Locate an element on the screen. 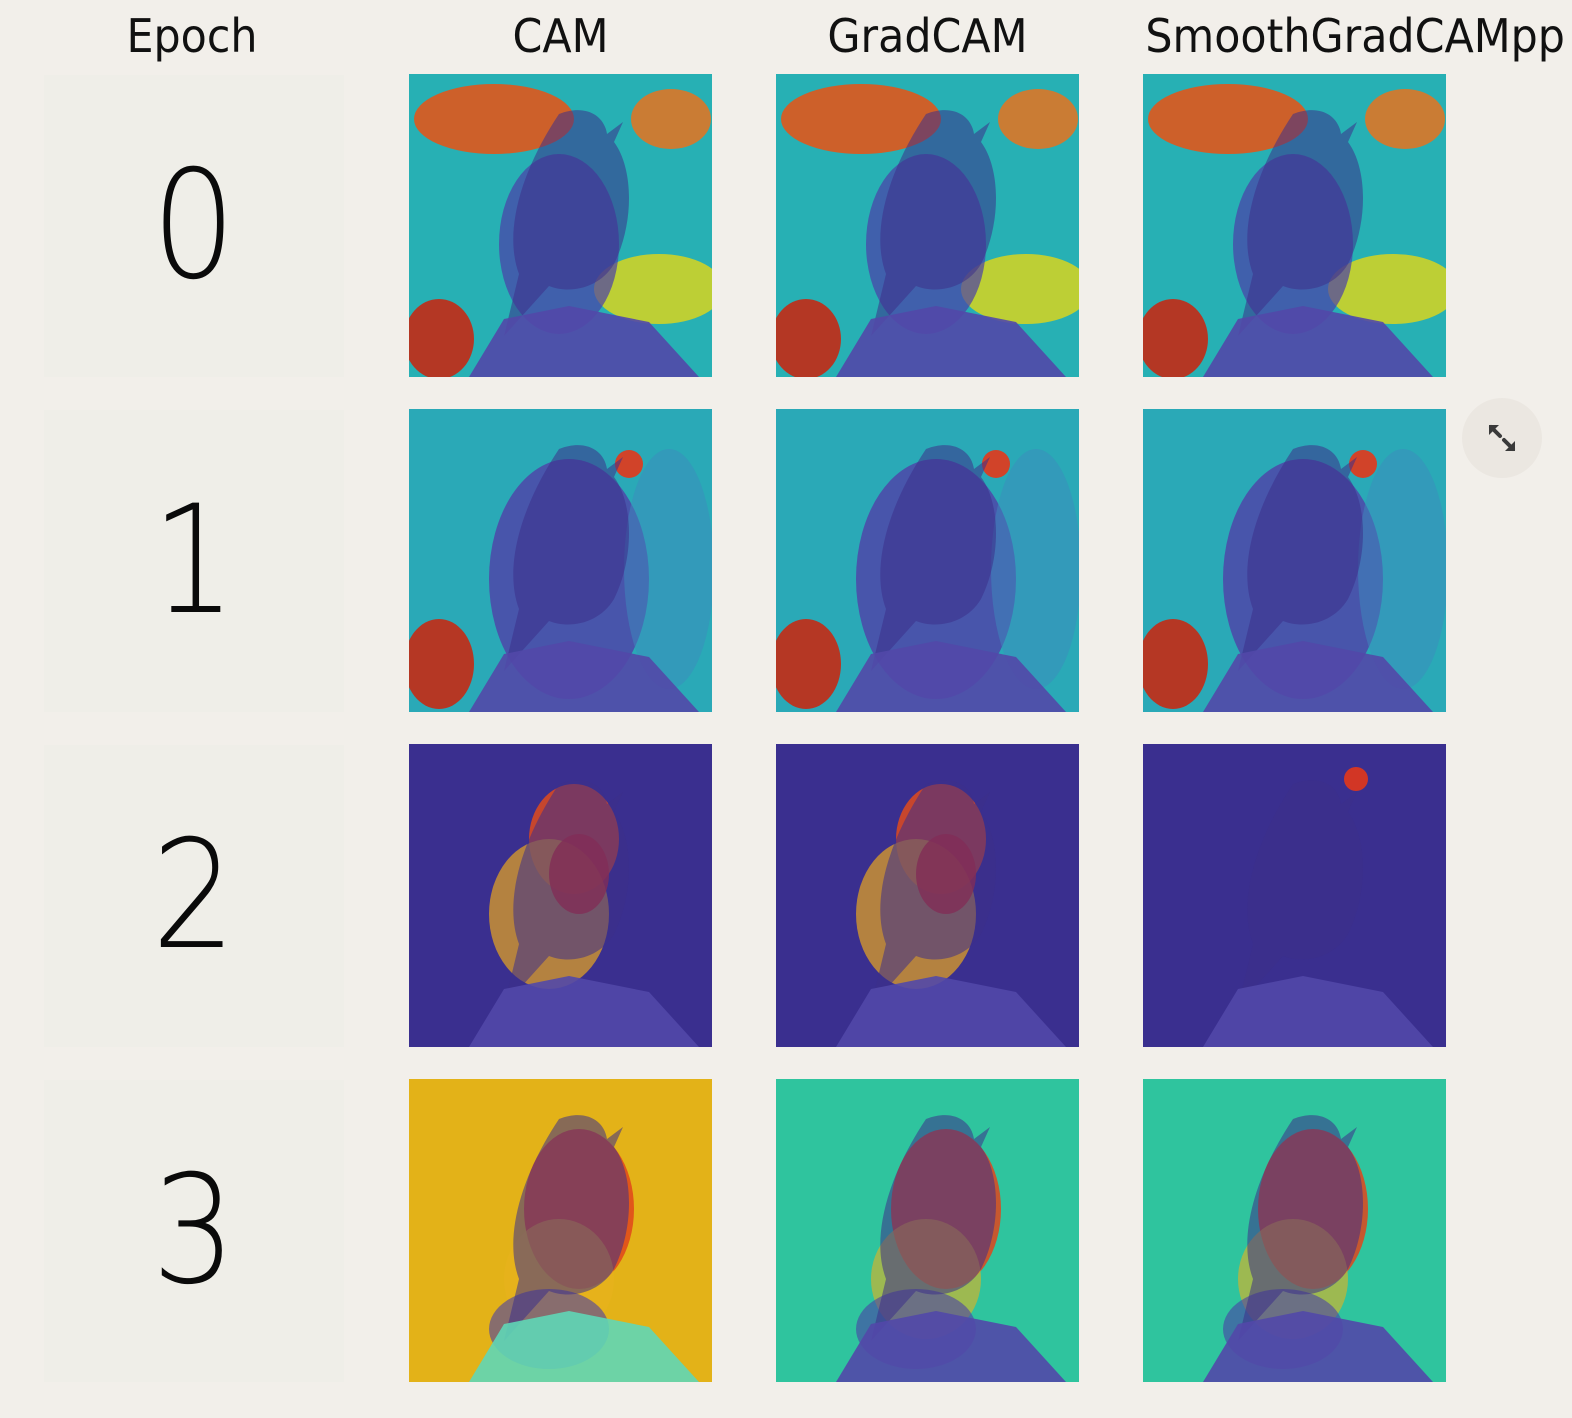 This screenshot has height=1418, width=1572. gradcam-column-header: GradCAM is located at coordinates (927, 36).